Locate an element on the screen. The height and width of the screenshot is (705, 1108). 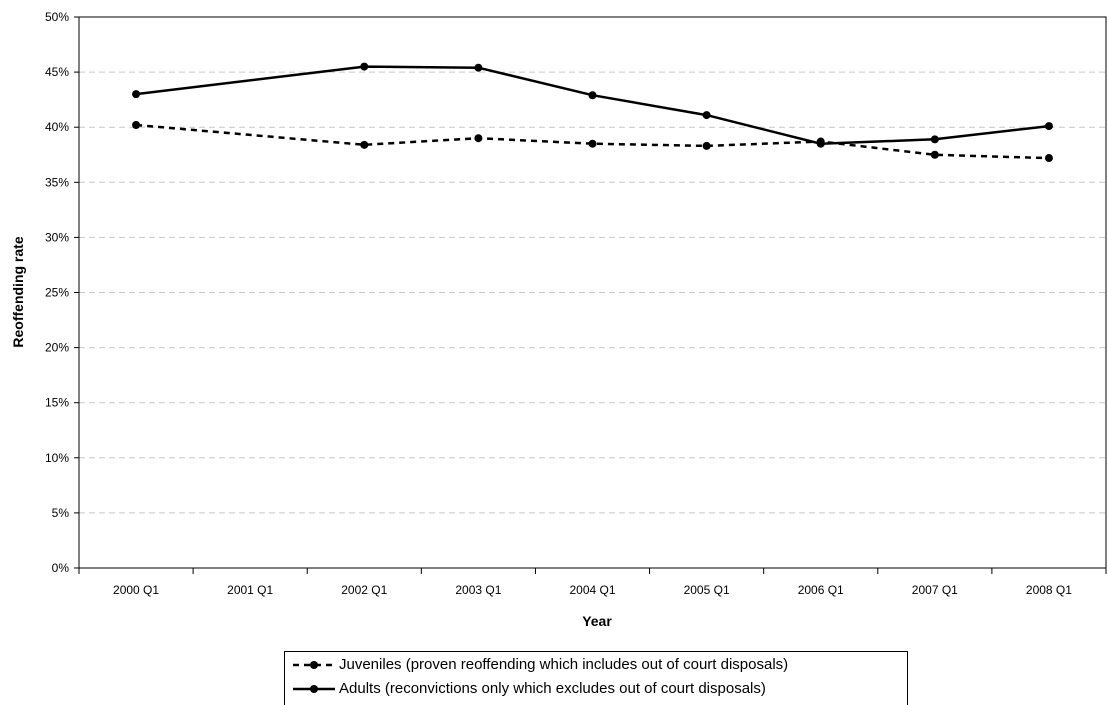
y-axis-title: Reoffending rate is located at coordinates (18, 291).